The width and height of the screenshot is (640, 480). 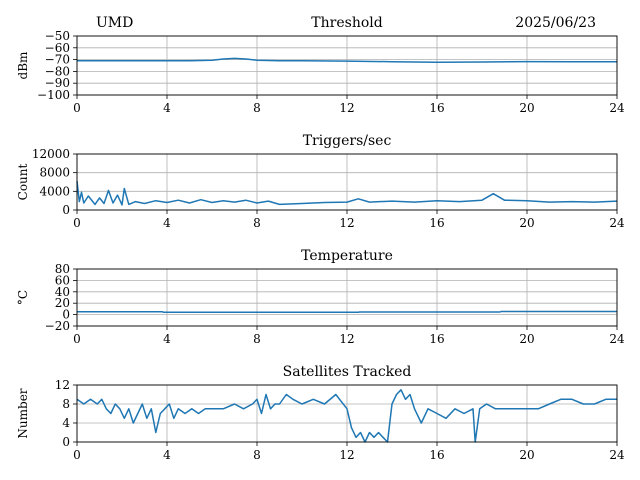 What do you see at coordinates (347, 141) in the screenshot?
I see `triggers-title: Triggers/sec` at bounding box center [347, 141].